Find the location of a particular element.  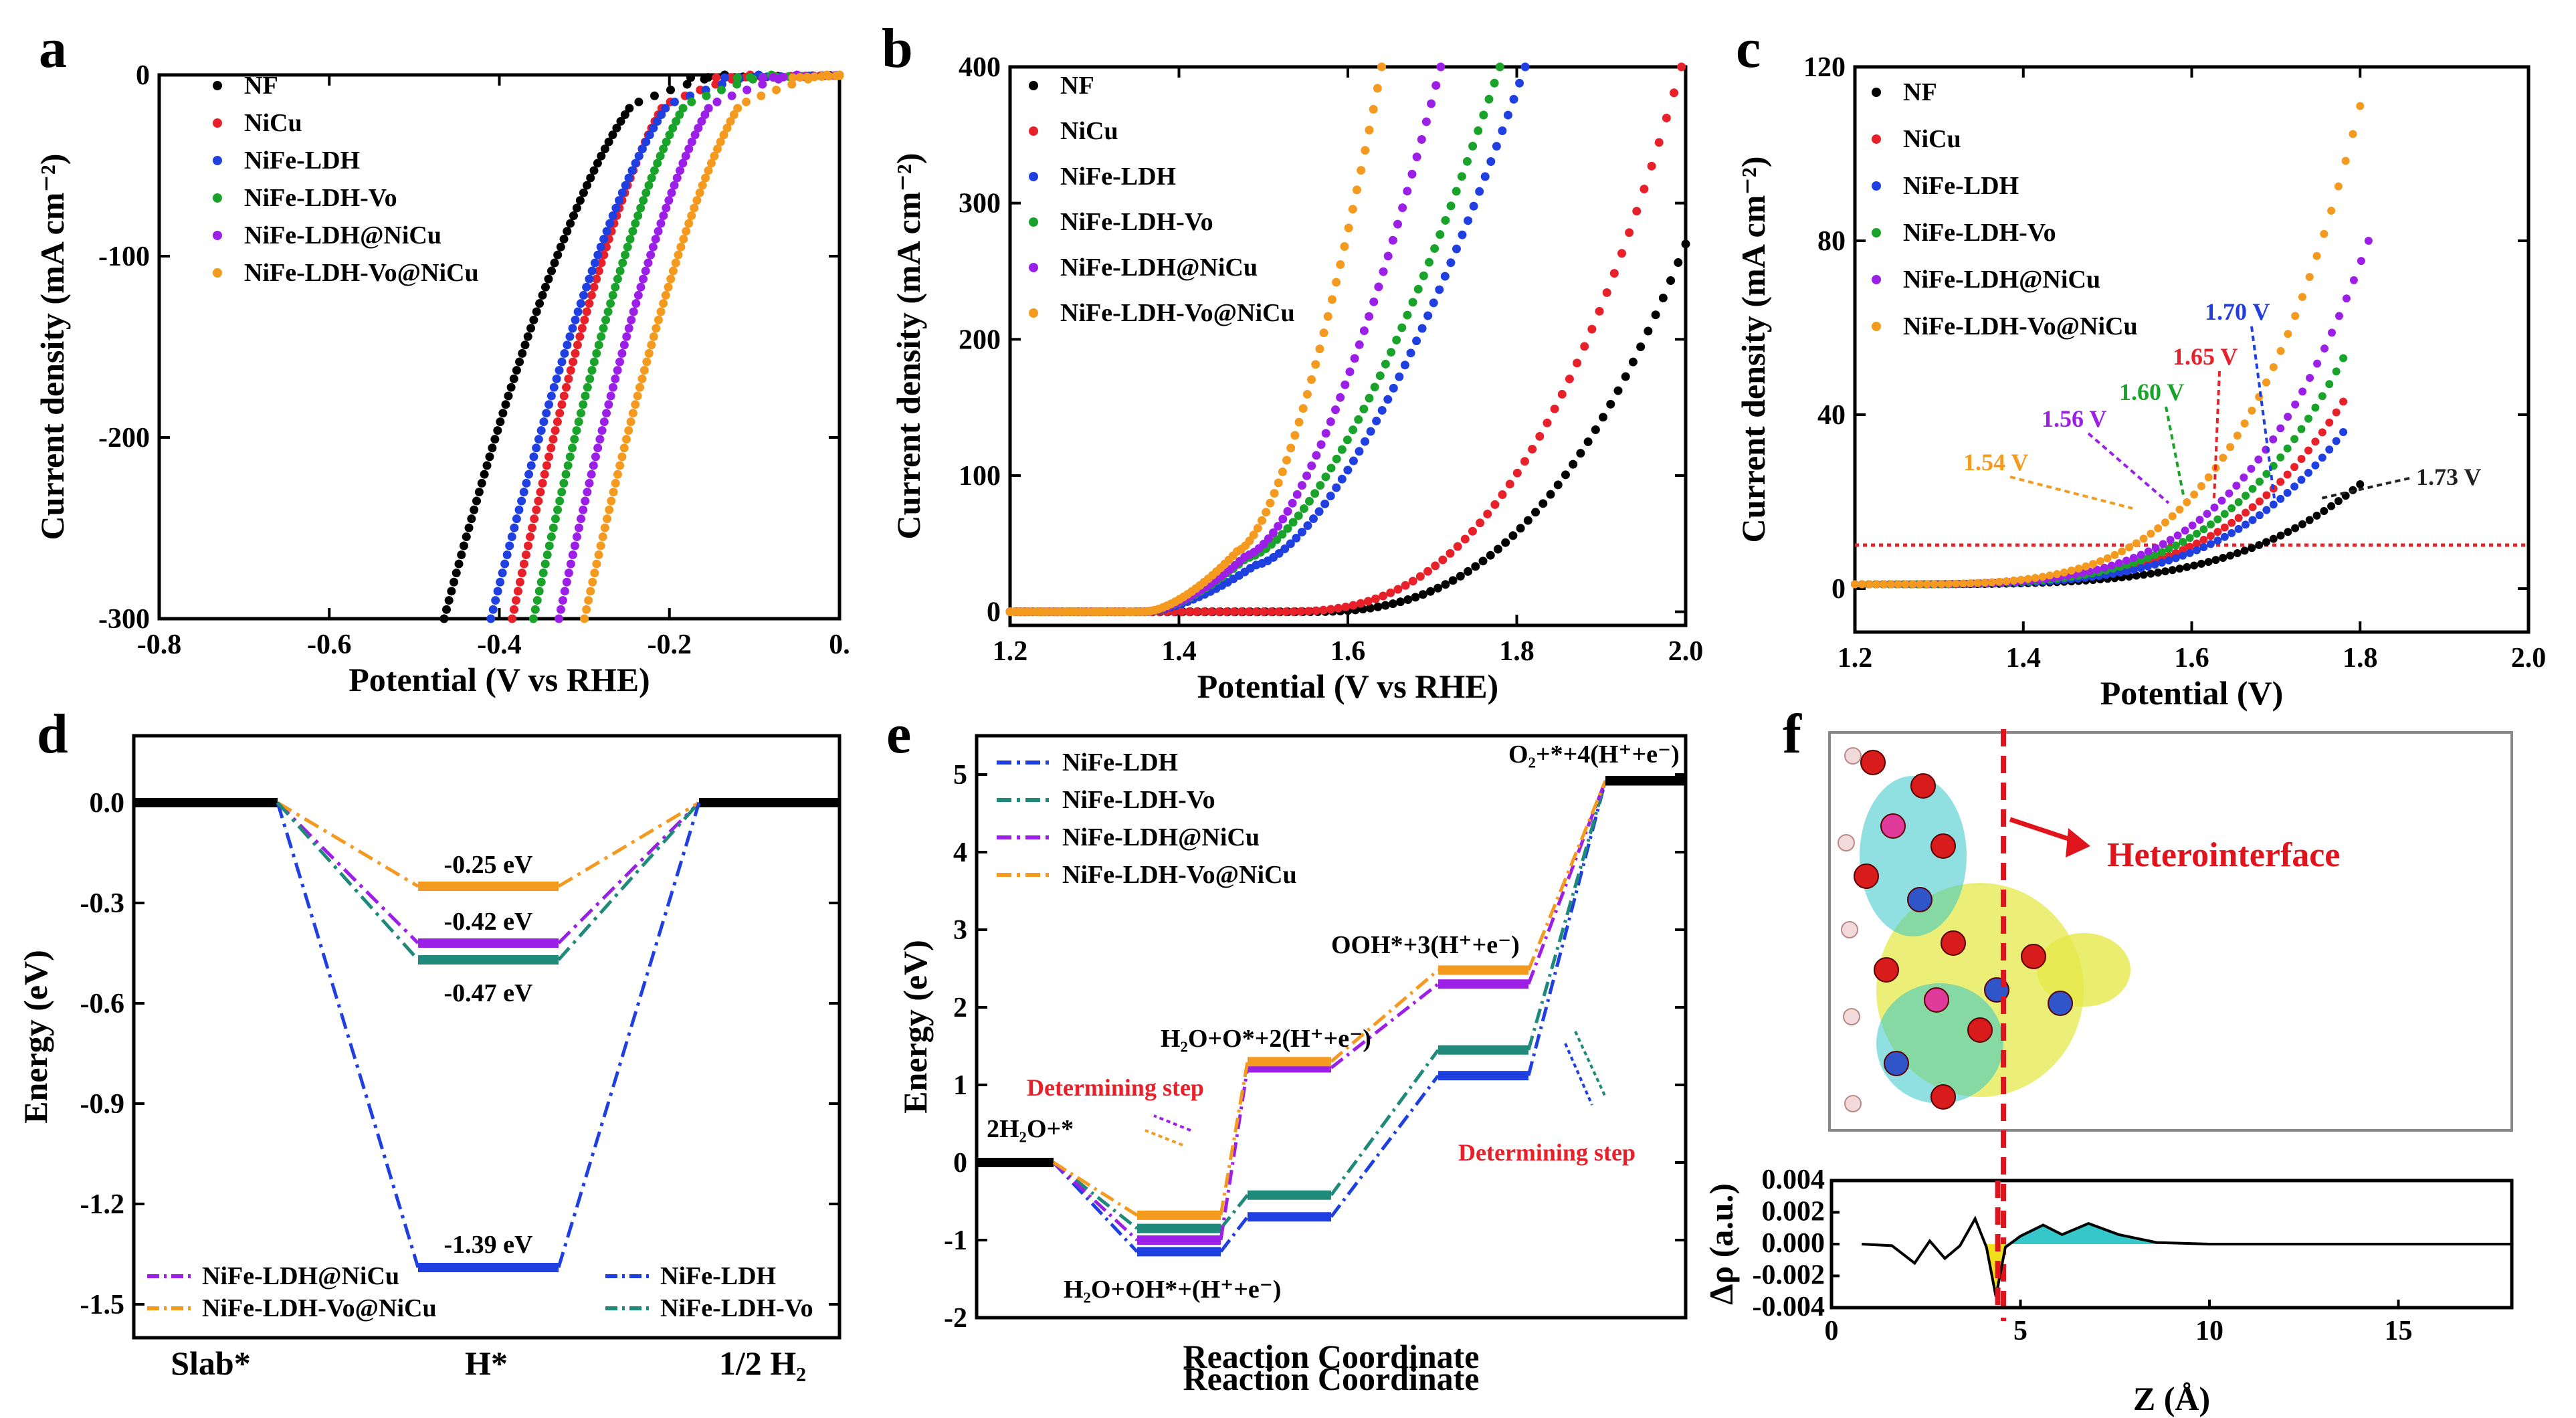

panel-label: a is located at coordinates (53, 48).